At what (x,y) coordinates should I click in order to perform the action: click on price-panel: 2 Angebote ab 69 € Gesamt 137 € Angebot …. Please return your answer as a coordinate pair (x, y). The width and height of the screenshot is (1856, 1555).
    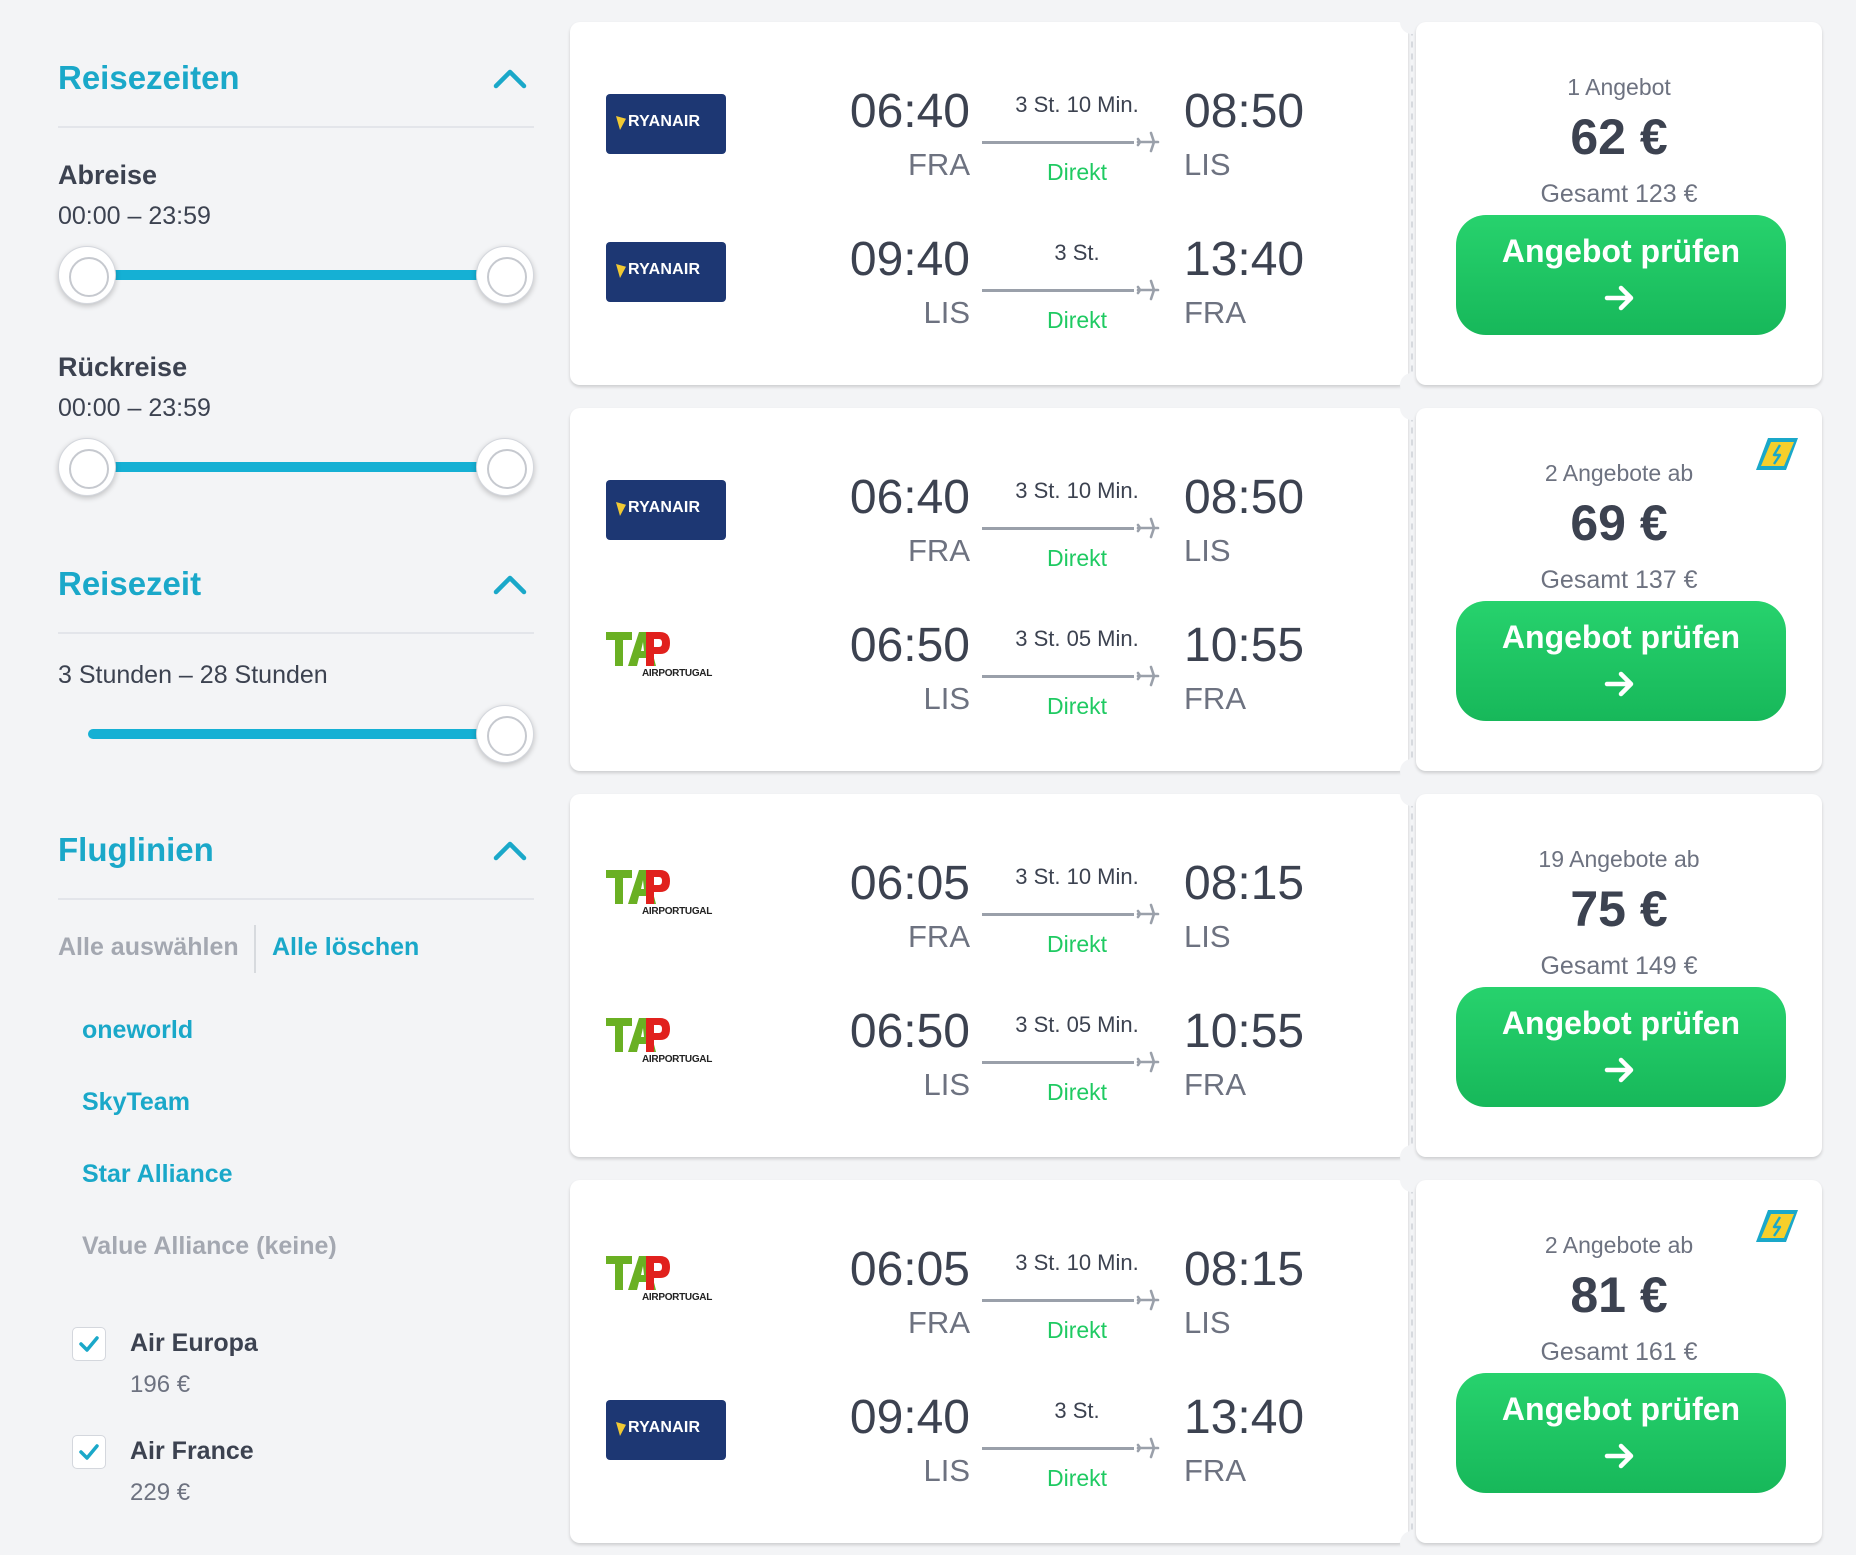
    Looking at the image, I should click on (1619, 589).